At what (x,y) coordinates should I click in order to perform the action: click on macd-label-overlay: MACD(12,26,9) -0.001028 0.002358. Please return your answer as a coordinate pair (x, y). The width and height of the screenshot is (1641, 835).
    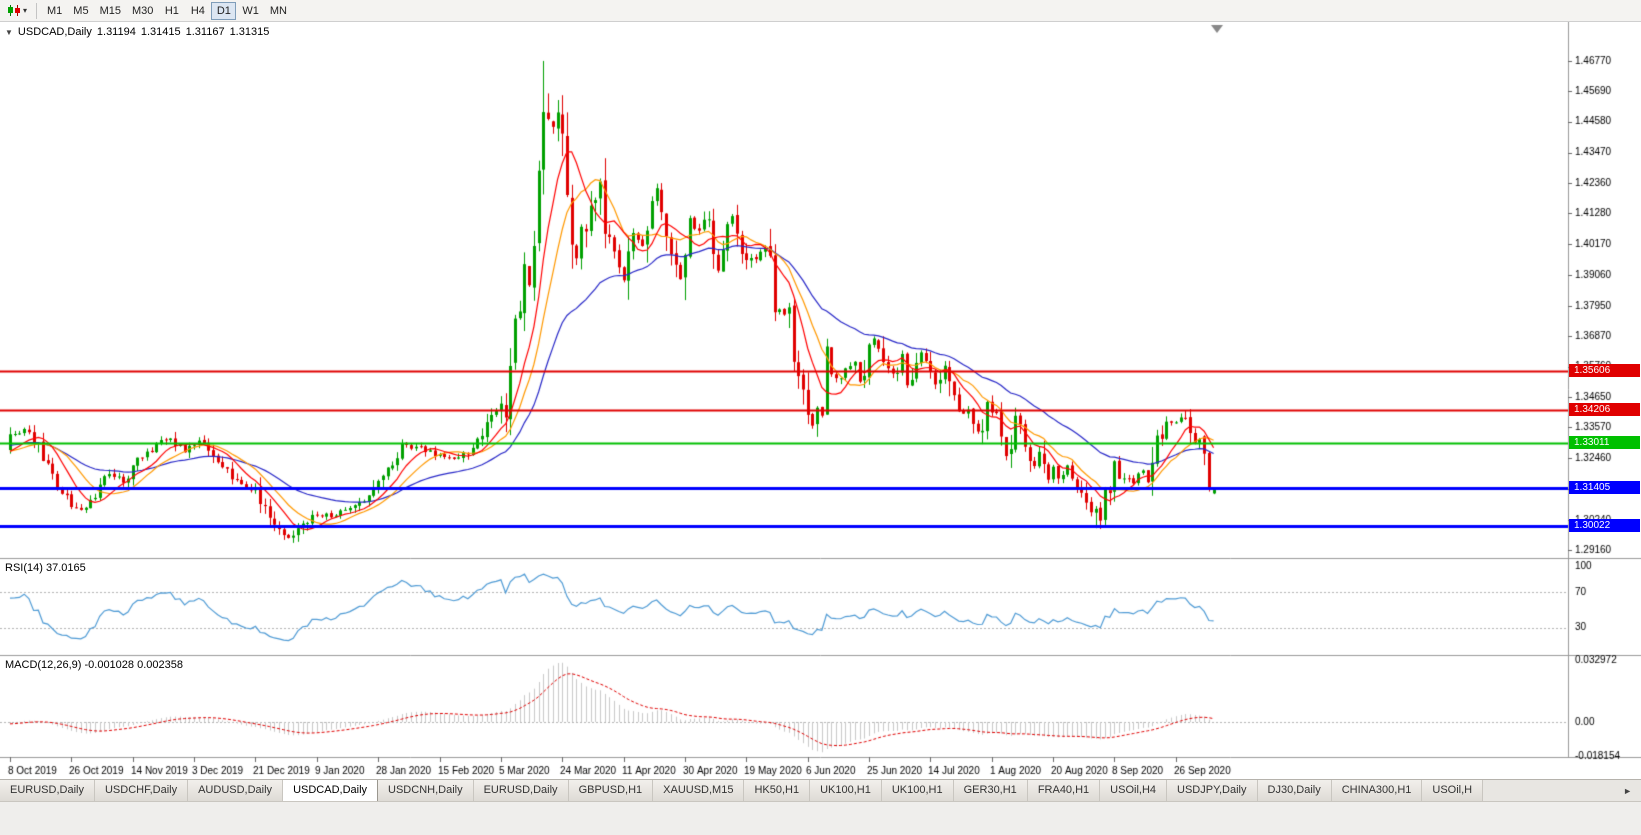
    Looking at the image, I should click on (94, 665).